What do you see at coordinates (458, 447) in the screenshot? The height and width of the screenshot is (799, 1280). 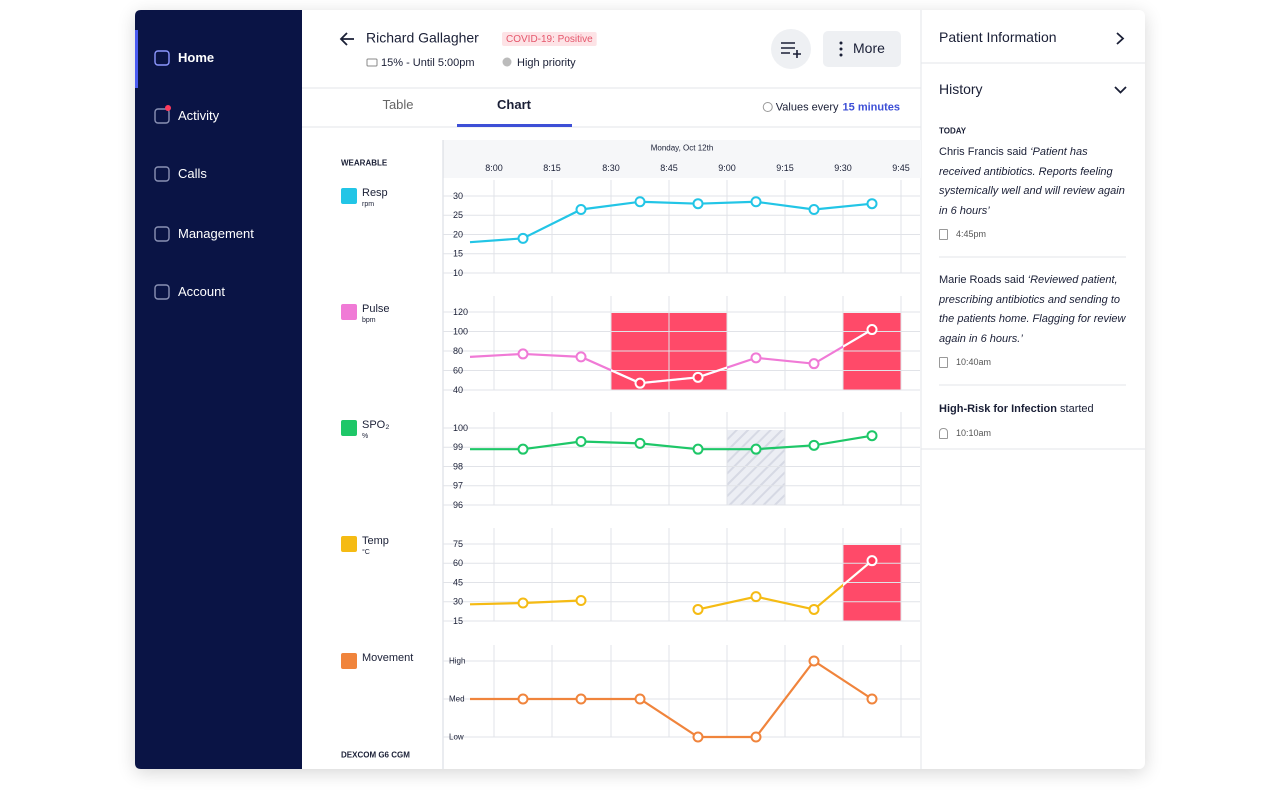 I see `y-tick-label: 99` at bounding box center [458, 447].